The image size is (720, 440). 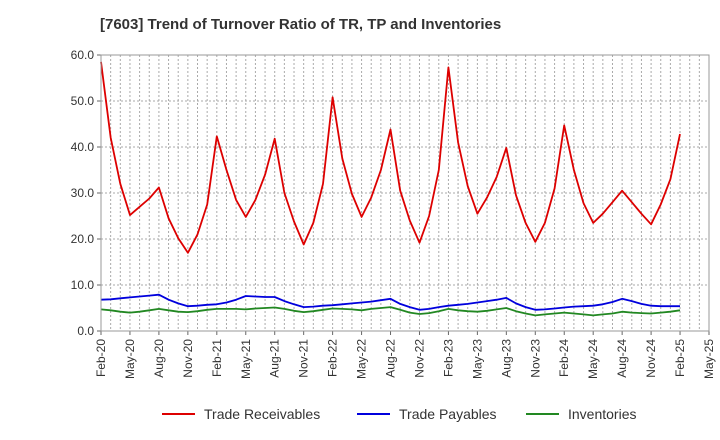 I want to click on x-tick-label: May-22, so click(x=362, y=359).